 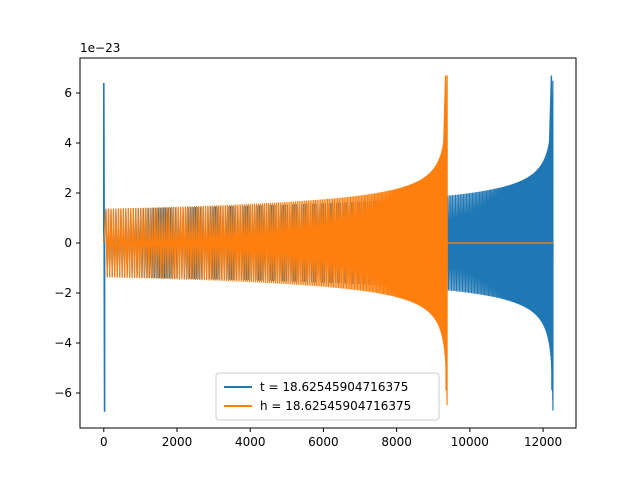 I want to click on x-tick-label: 8000, so click(x=396, y=442).